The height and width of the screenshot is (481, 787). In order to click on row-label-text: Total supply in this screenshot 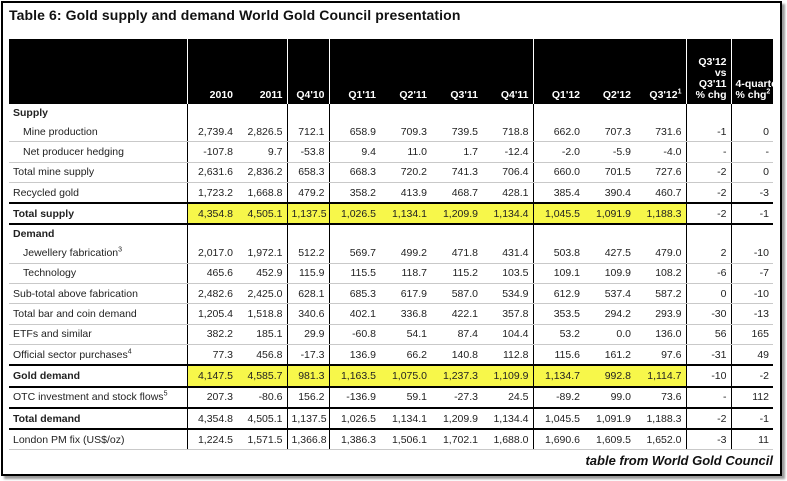, I will do `click(44, 213)`.